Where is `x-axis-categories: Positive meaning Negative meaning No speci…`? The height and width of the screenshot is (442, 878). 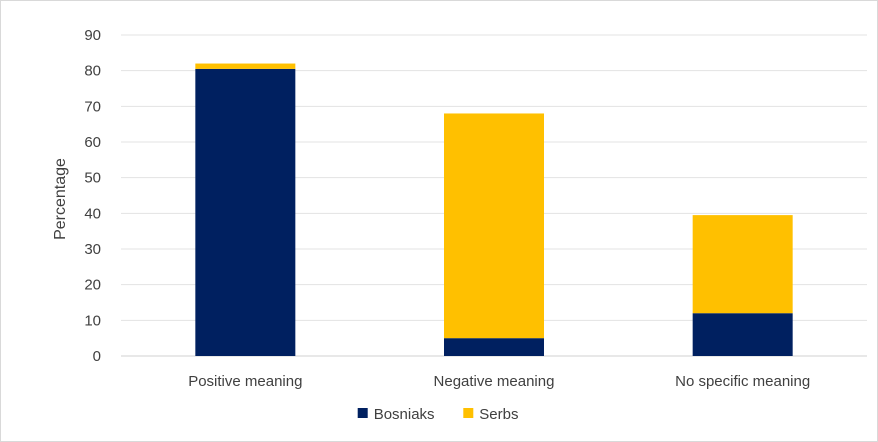 x-axis-categories: Positive meaning Negative meaning No speci… is located at coordinates (499, 381).